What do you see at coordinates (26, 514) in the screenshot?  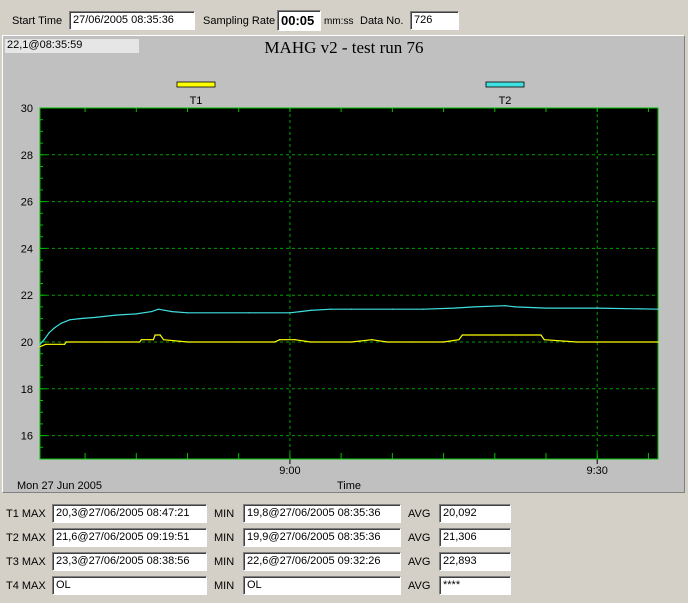 I see `stat-max-label: T1 MAX` at bounding box center [26, 514].